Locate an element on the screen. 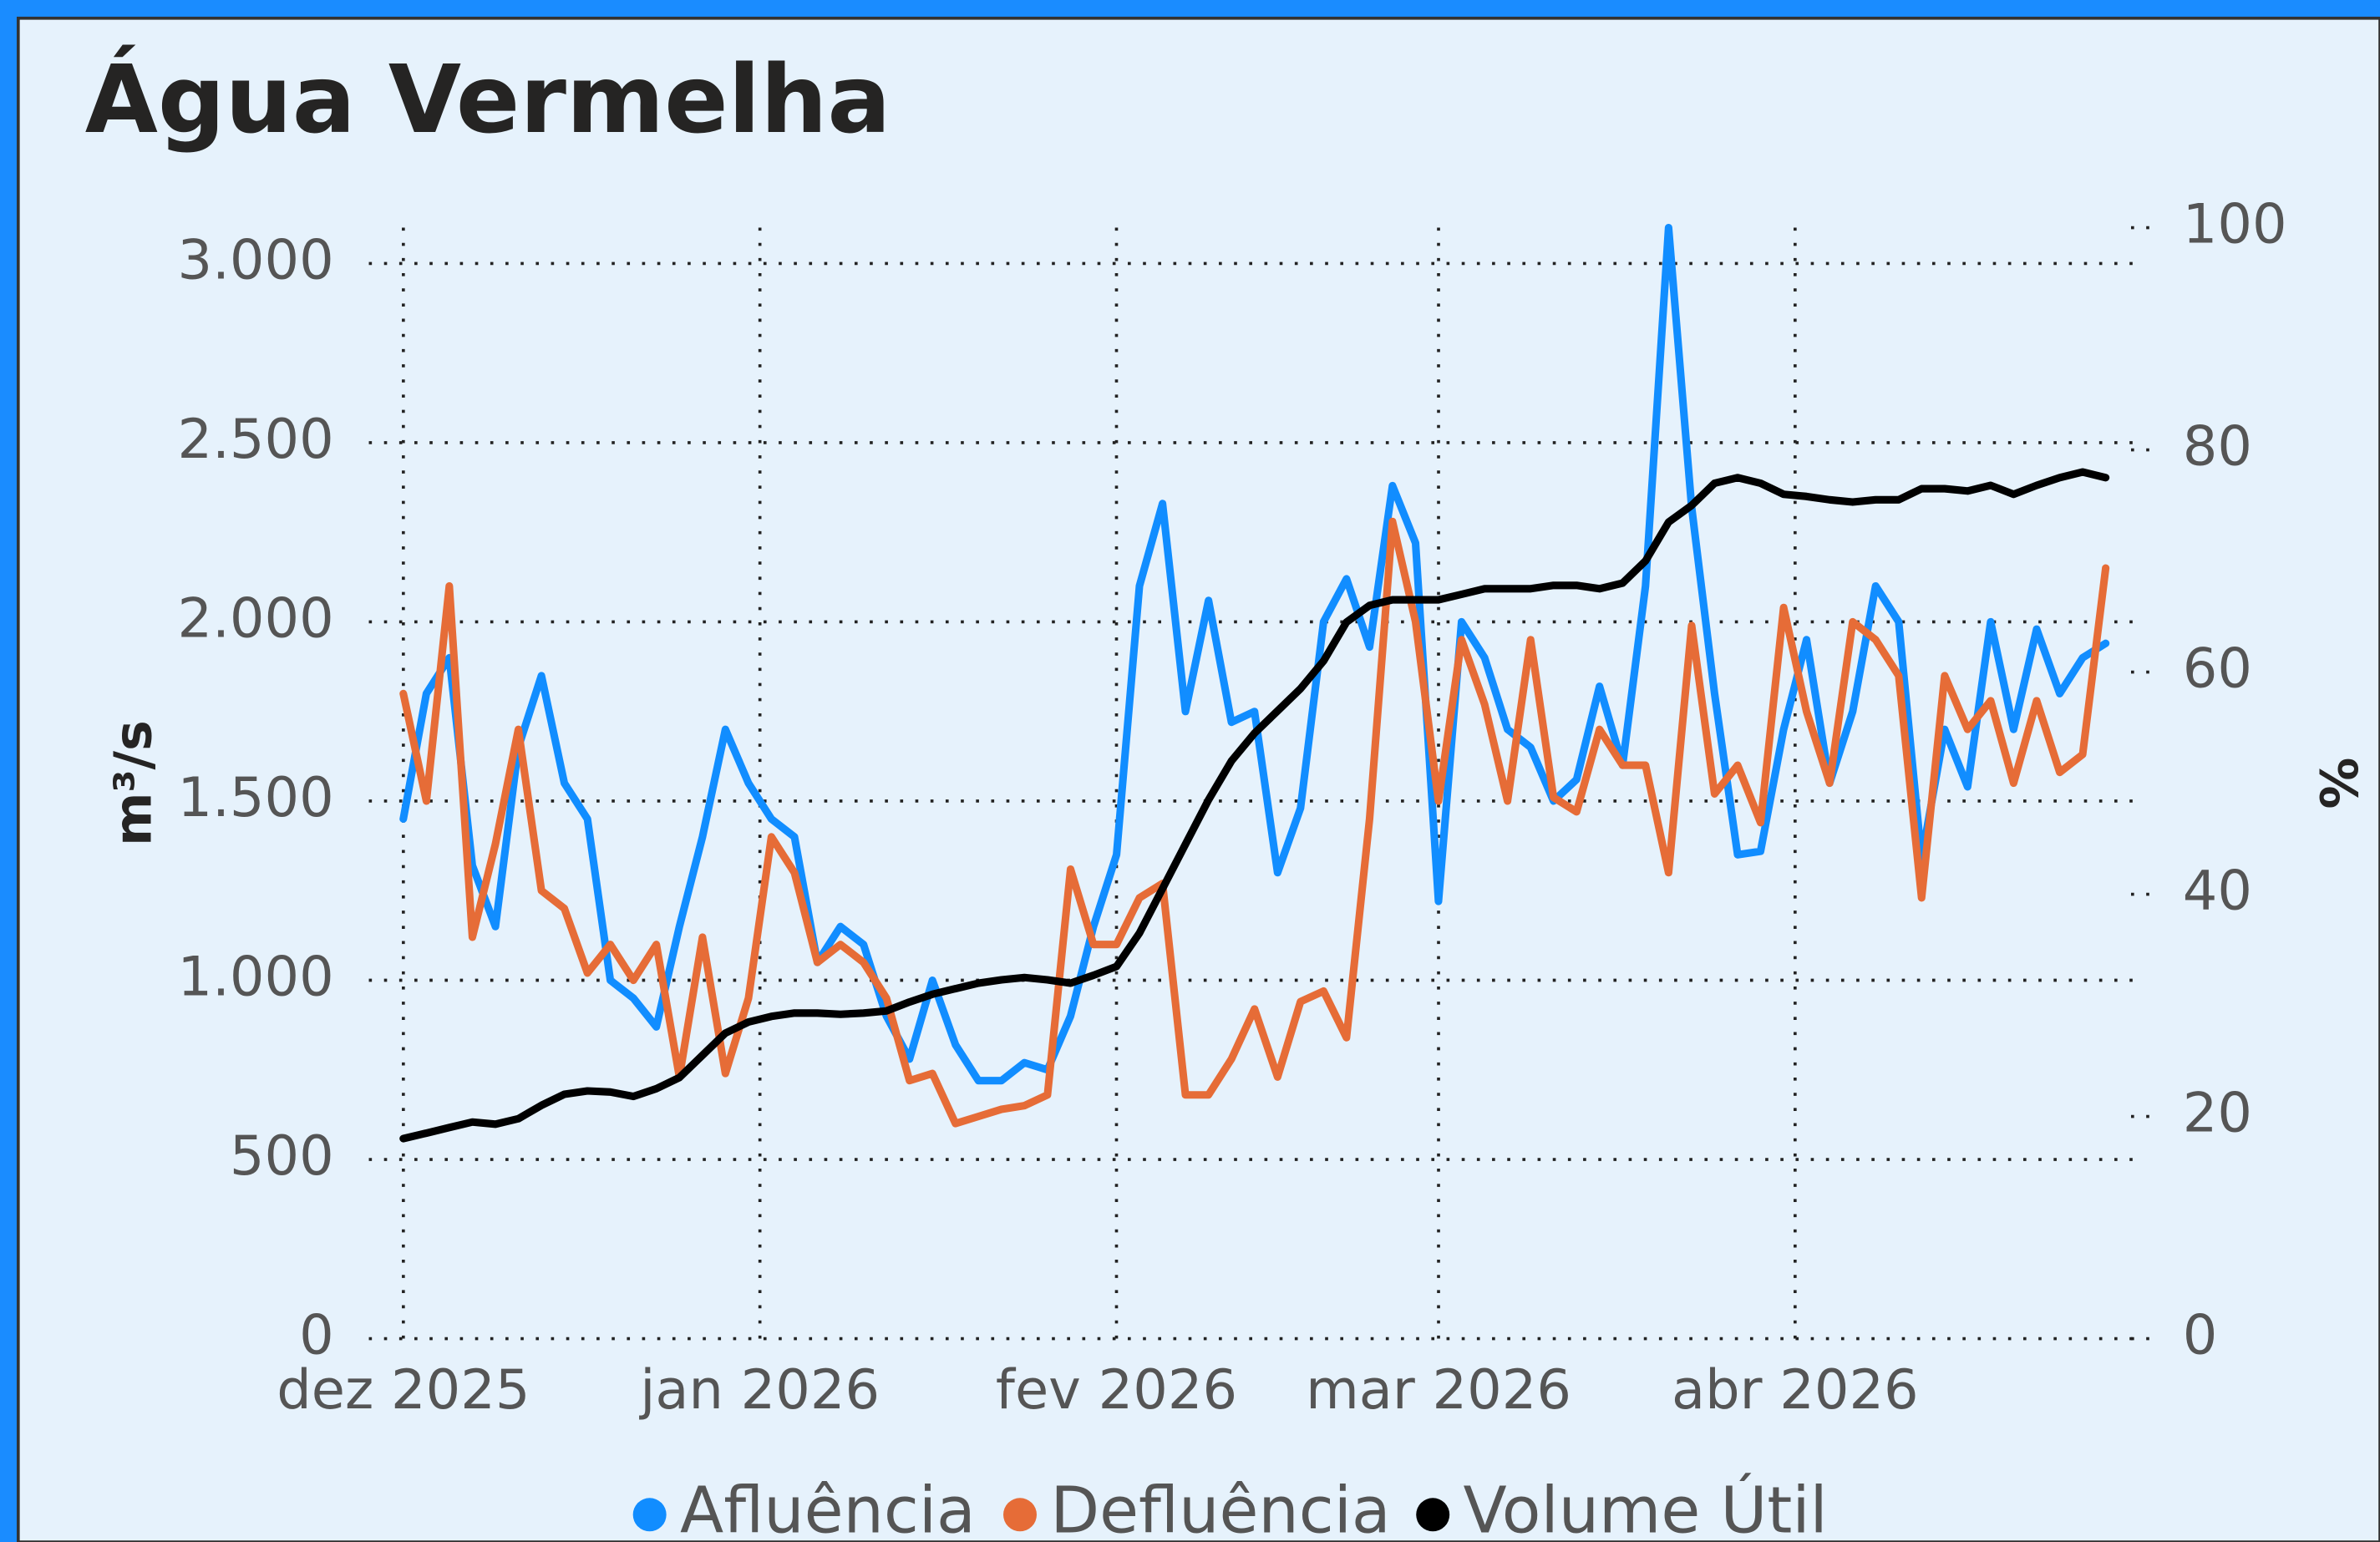 This screenshot has height=1542, width=2380. y-tick-label: 2.000 is located at coordinates (256, 619).